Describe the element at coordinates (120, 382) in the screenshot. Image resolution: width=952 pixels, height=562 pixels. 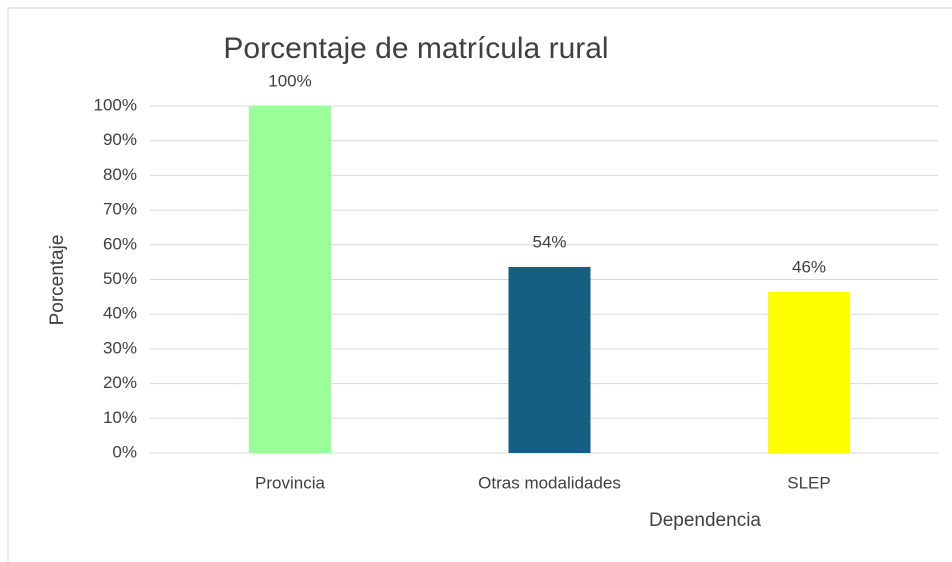
I see `y-tick-label: 20%` at that location.